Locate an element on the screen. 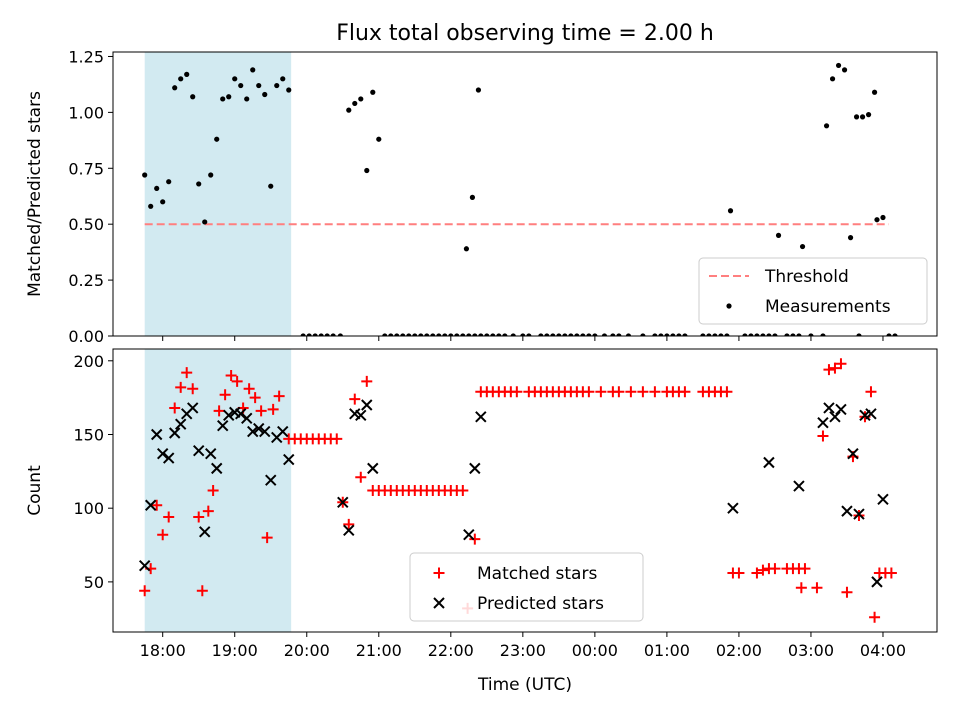 This screenshot has height=720, width=960. legend: Threshold Measurements is located at coordinates (813, 291).